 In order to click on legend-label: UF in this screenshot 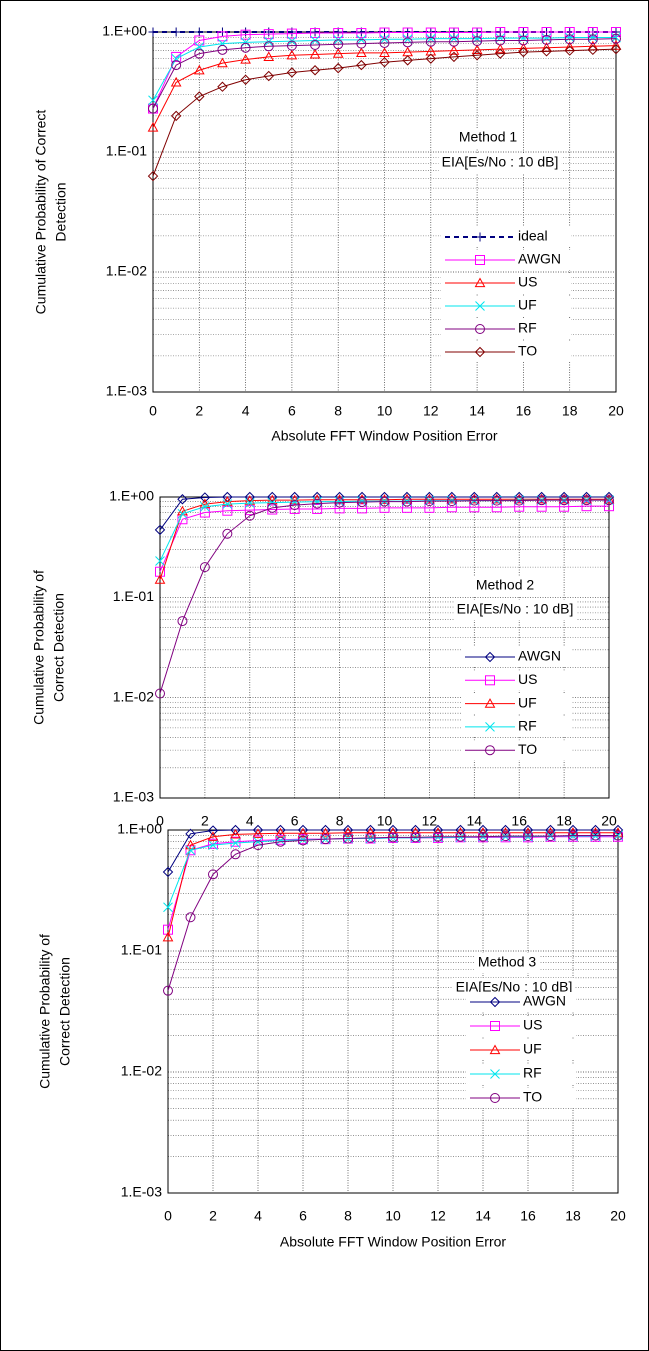, I will do `click(527, 702)`.